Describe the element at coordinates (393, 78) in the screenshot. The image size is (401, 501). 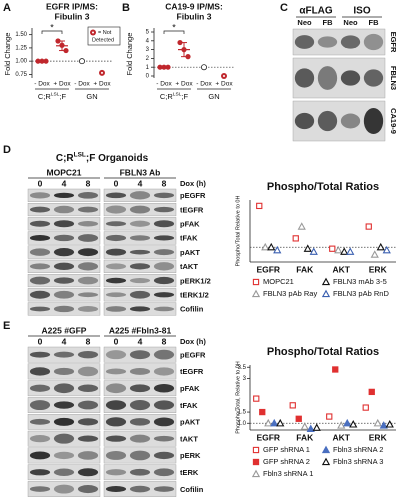
I see `row-label: FBLN3` at that location.